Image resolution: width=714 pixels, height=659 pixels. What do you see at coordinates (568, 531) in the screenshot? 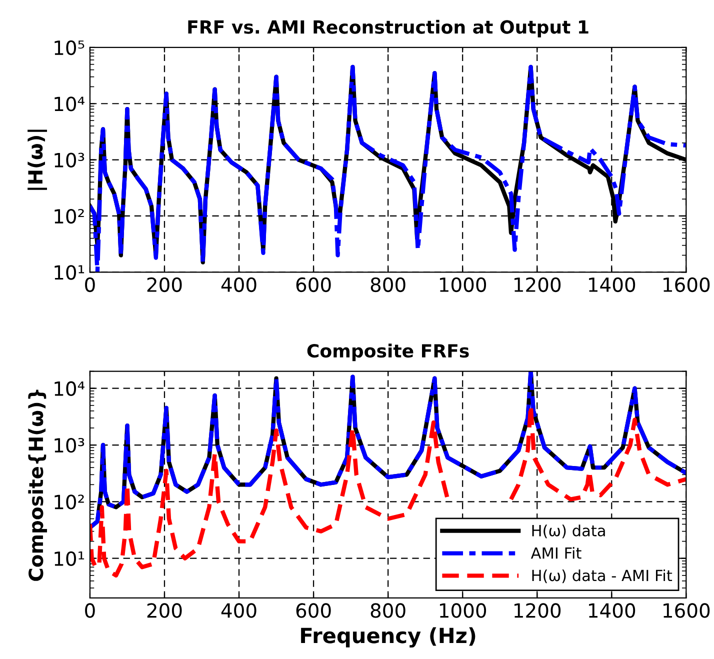
I see `legend-label: H(ω) data` at bounding box center [568, 531].